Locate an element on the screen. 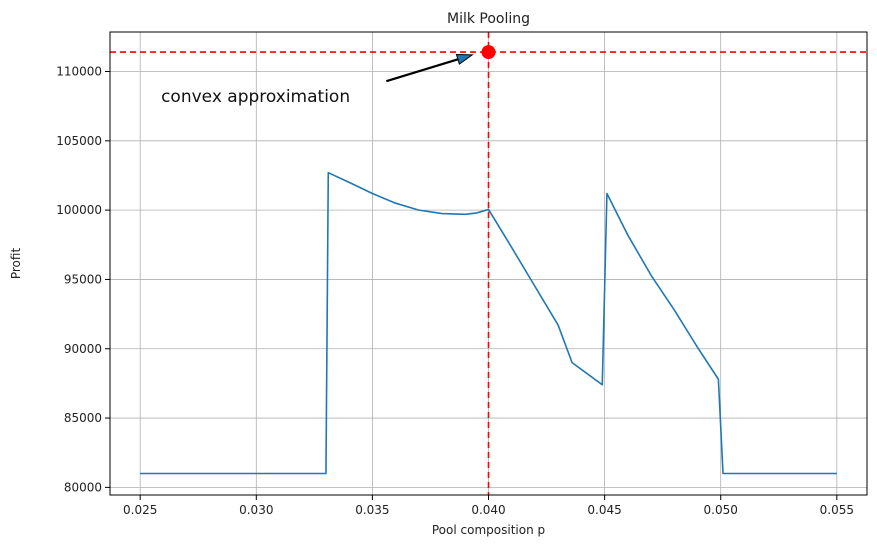 Image resolution: width=877 pixels, height=547 pixels. y-tick-label: 95000 is located at coordinates (83, 279).